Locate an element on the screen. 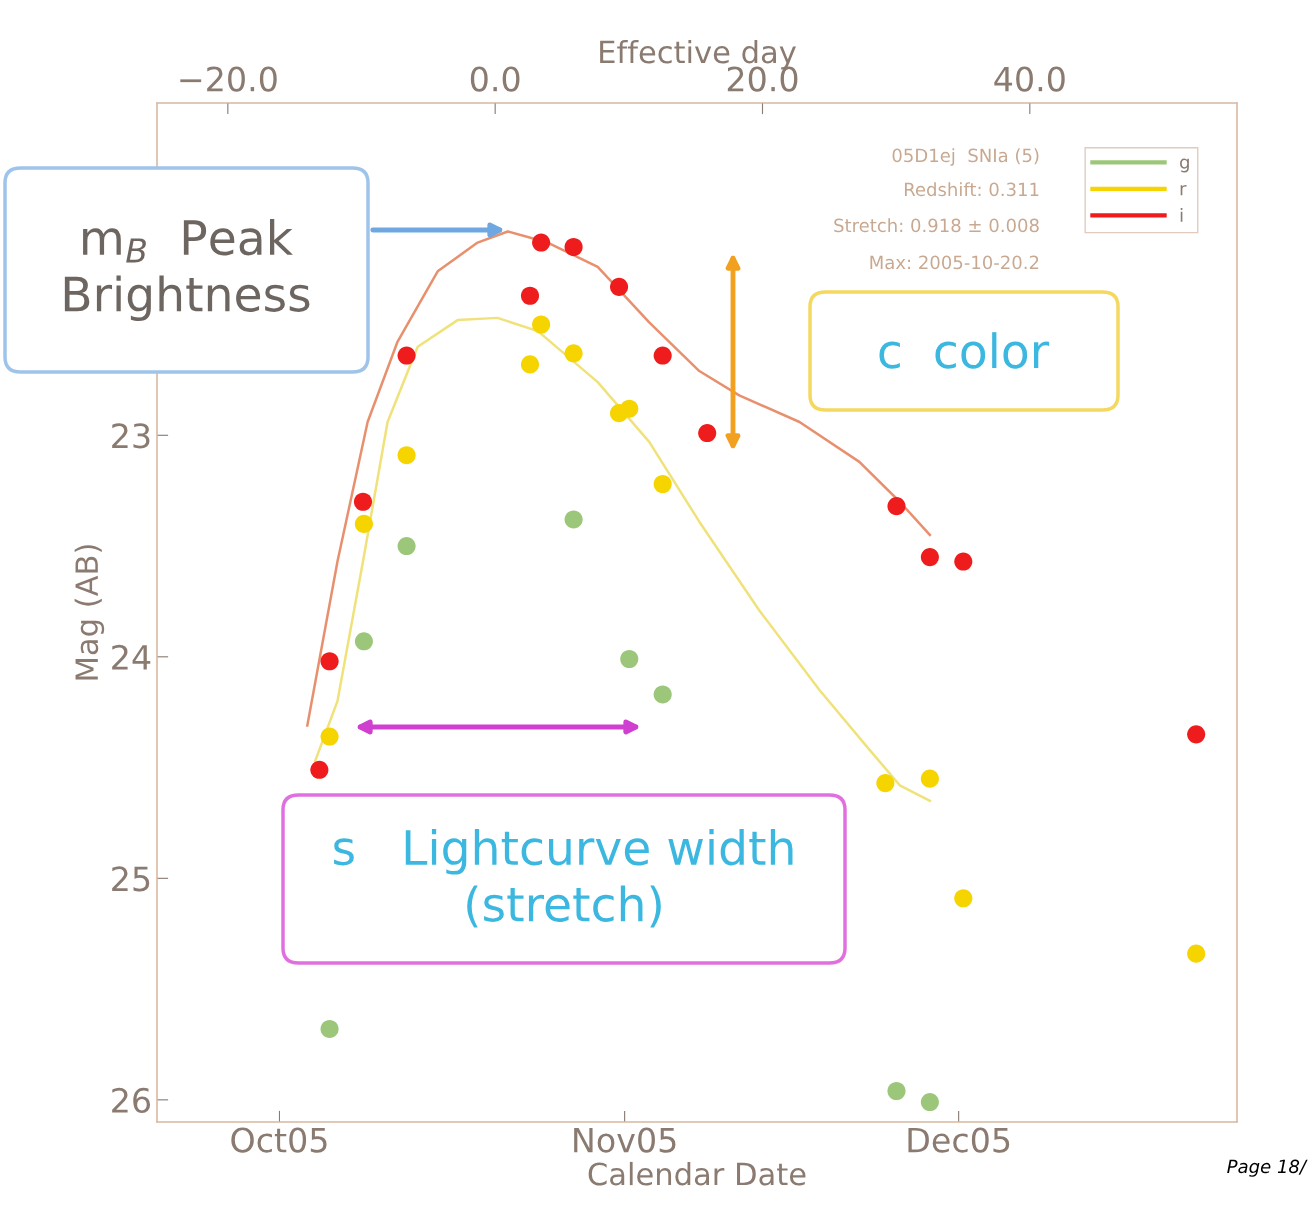 The width and height of the screenshot is (1310, 1225). legend-label: r is located at coordinates (1183, 190).